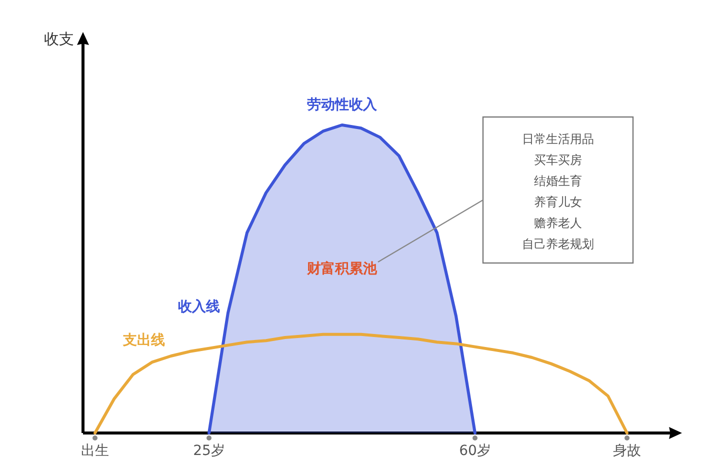 The image size is (720, 471). What do you see at coordinates (95, 451) in the screenshot?
I see `x-tick-label: 出生` at bounding box center [95, 451].